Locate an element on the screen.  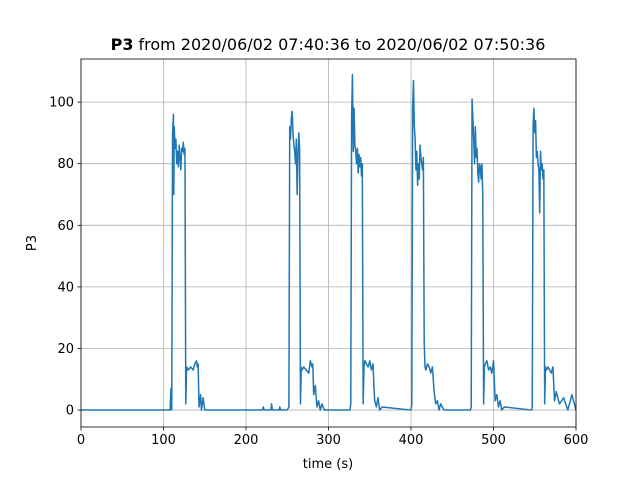
title-bold: P3 is located at coordinates (122, 44).